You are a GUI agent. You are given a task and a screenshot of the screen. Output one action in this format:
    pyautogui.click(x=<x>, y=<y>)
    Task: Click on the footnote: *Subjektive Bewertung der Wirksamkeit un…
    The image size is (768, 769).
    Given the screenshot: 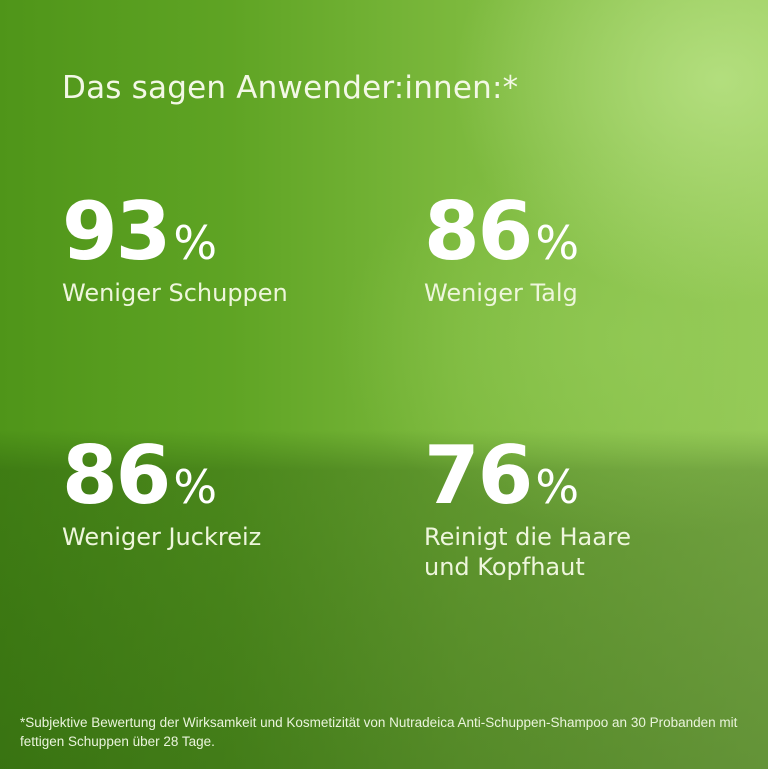 What is the action you would take?
    pyautogui.click(x=379, y=732)
    